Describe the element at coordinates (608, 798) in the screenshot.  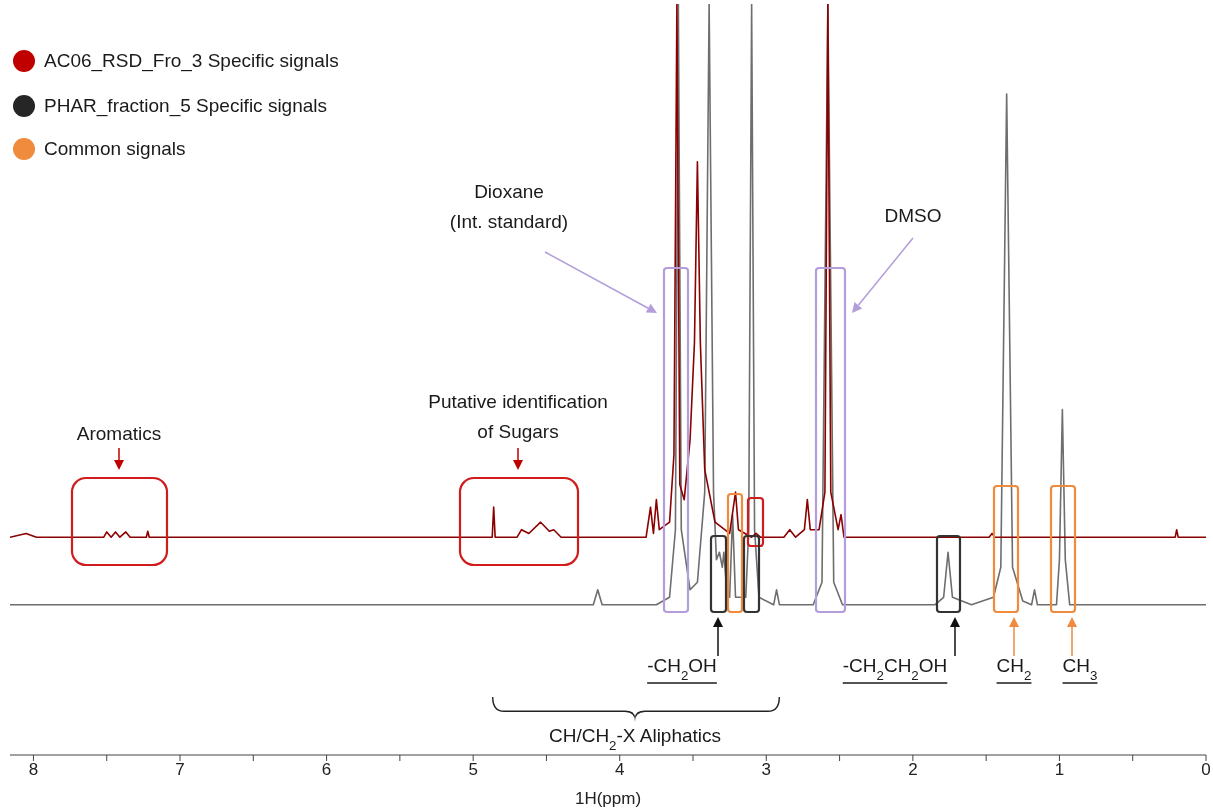
I see `x-axis-title: 1H(ppm)` at that location.